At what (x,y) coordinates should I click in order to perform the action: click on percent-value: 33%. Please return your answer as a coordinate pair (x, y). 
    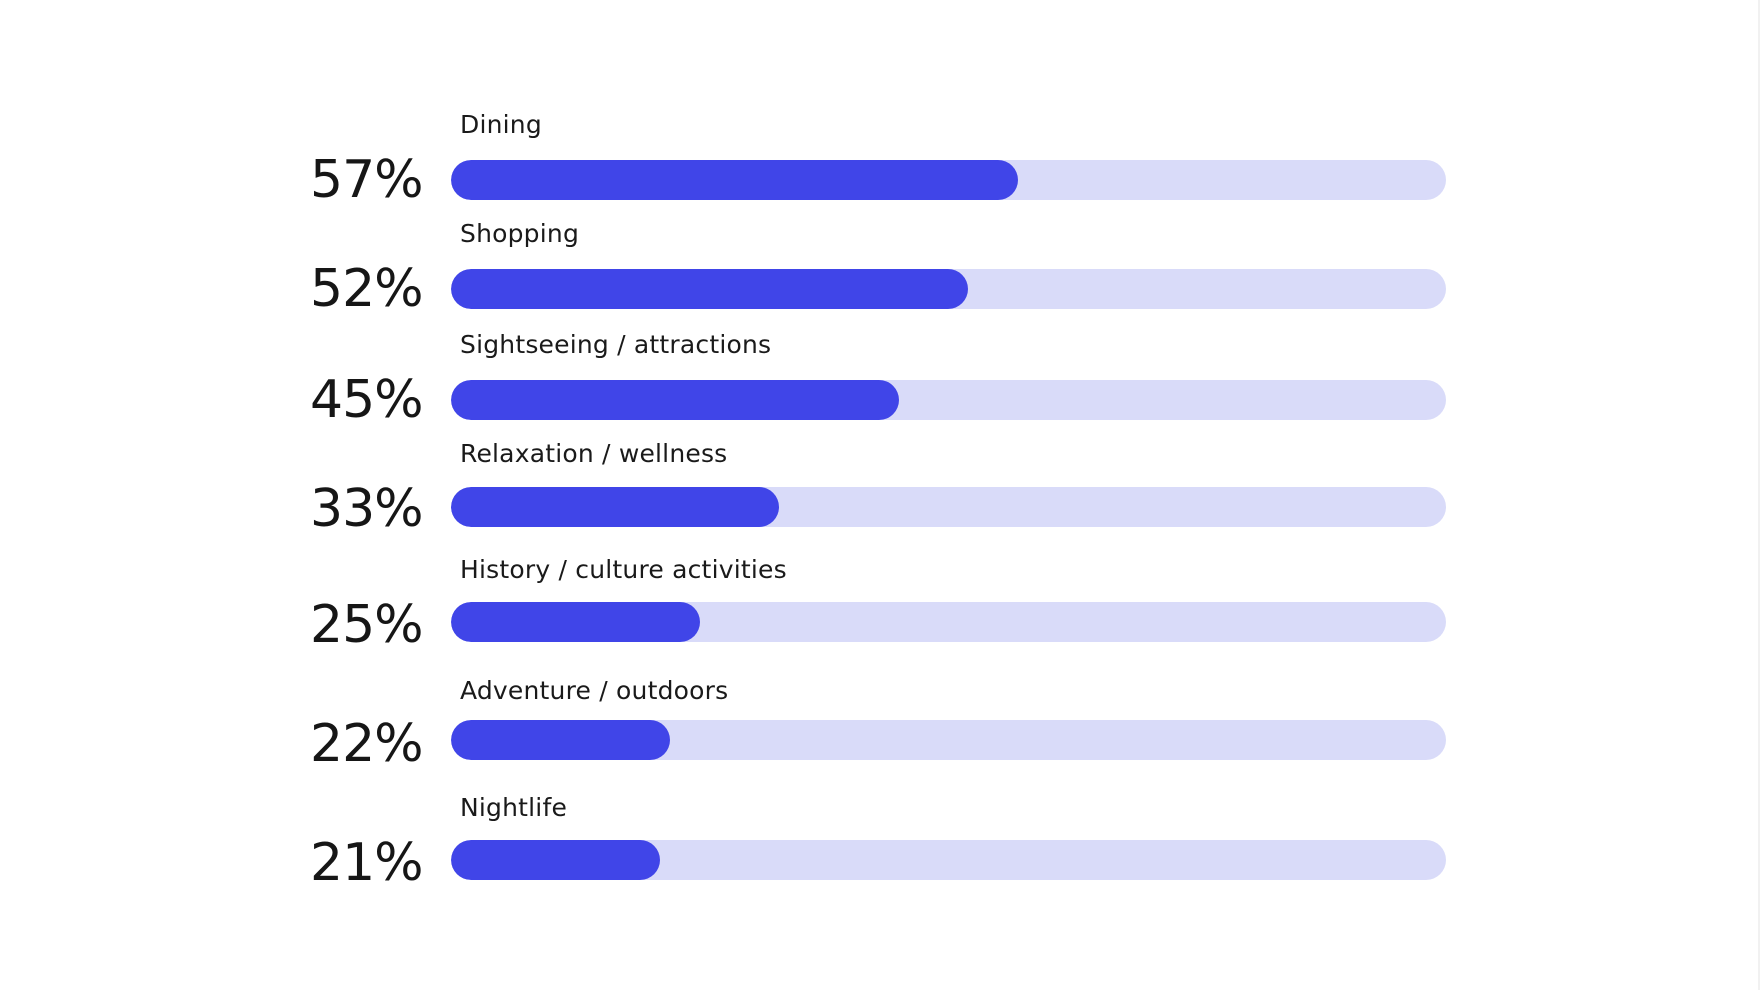
    Looking at the image, I should click on (367, 509).